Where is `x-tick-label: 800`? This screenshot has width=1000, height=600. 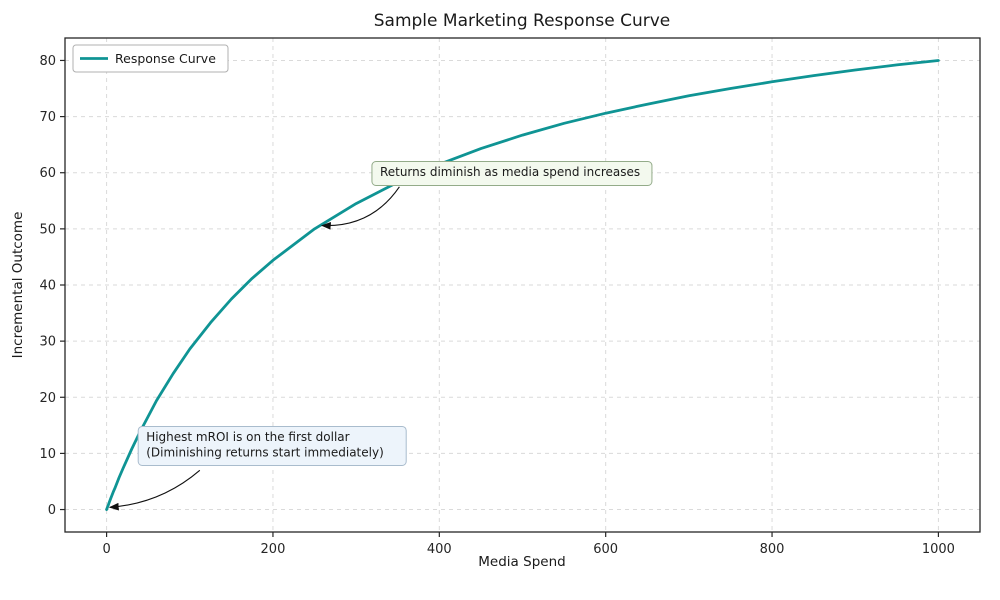 x-tick-label: 800 is located at coordinates (772, 549).